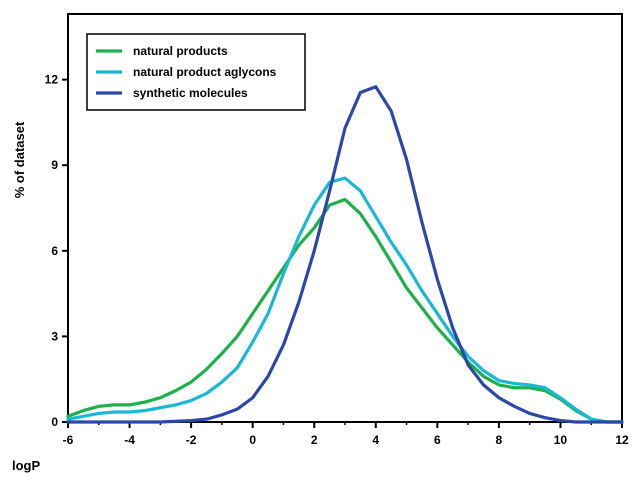  What do you see at coordinates (68, 440) in the screenshot?
I see `x-tick-label: -6` at bounding box center [68, 440].